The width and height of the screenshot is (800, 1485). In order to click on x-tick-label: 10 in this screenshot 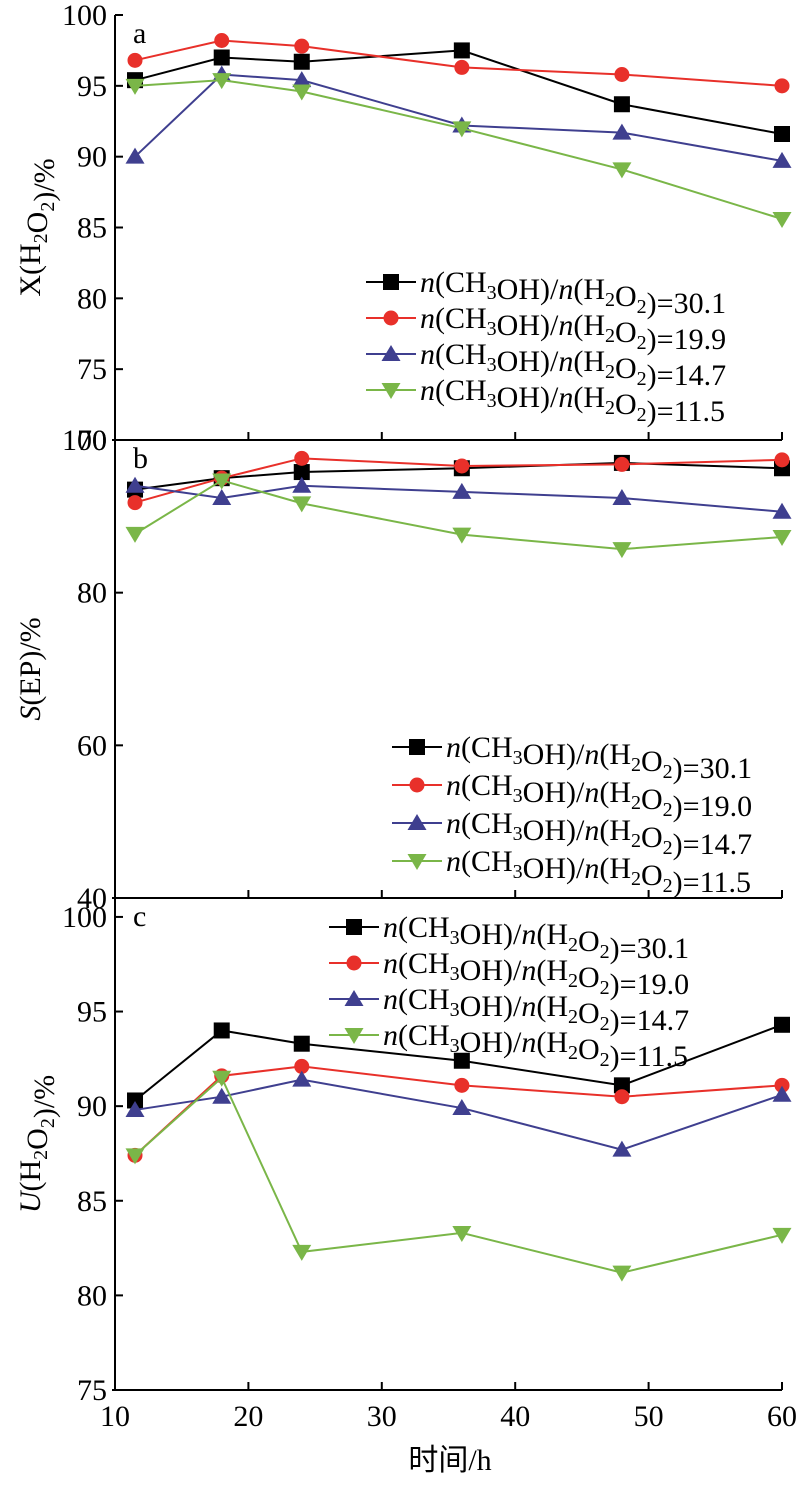, I will do `click(115, 1416)`.